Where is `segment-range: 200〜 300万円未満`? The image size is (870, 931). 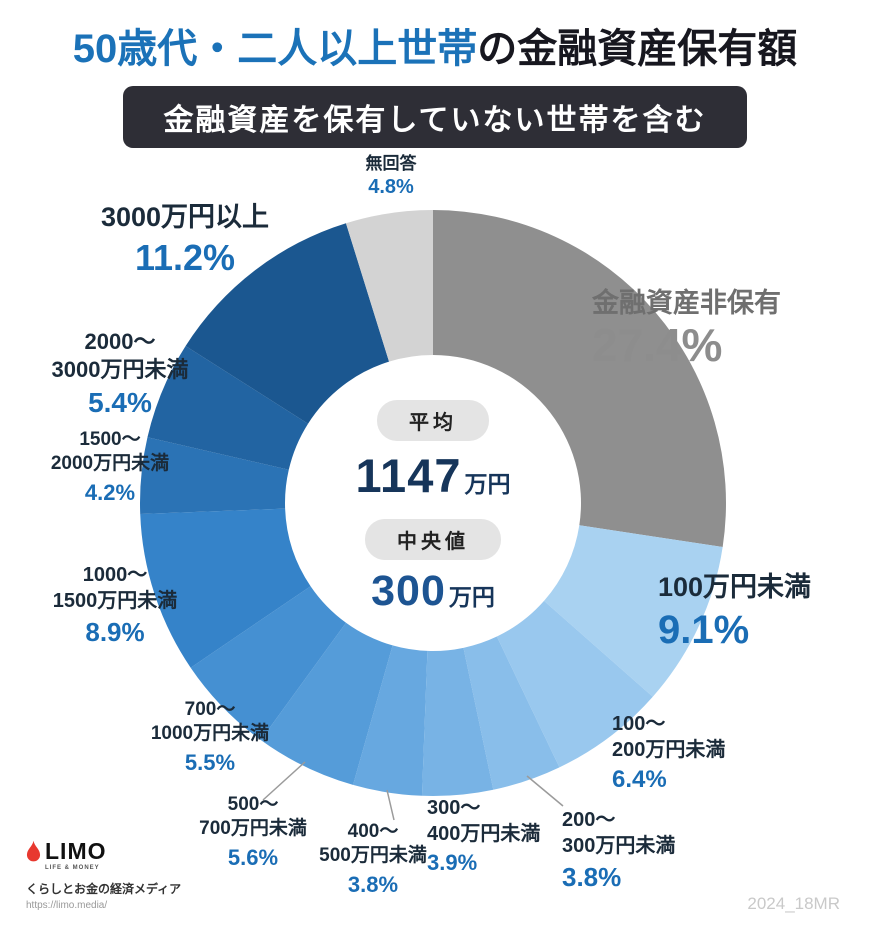 segment-range: 200〜 300万円未満 is located at coordinates (619, 833).